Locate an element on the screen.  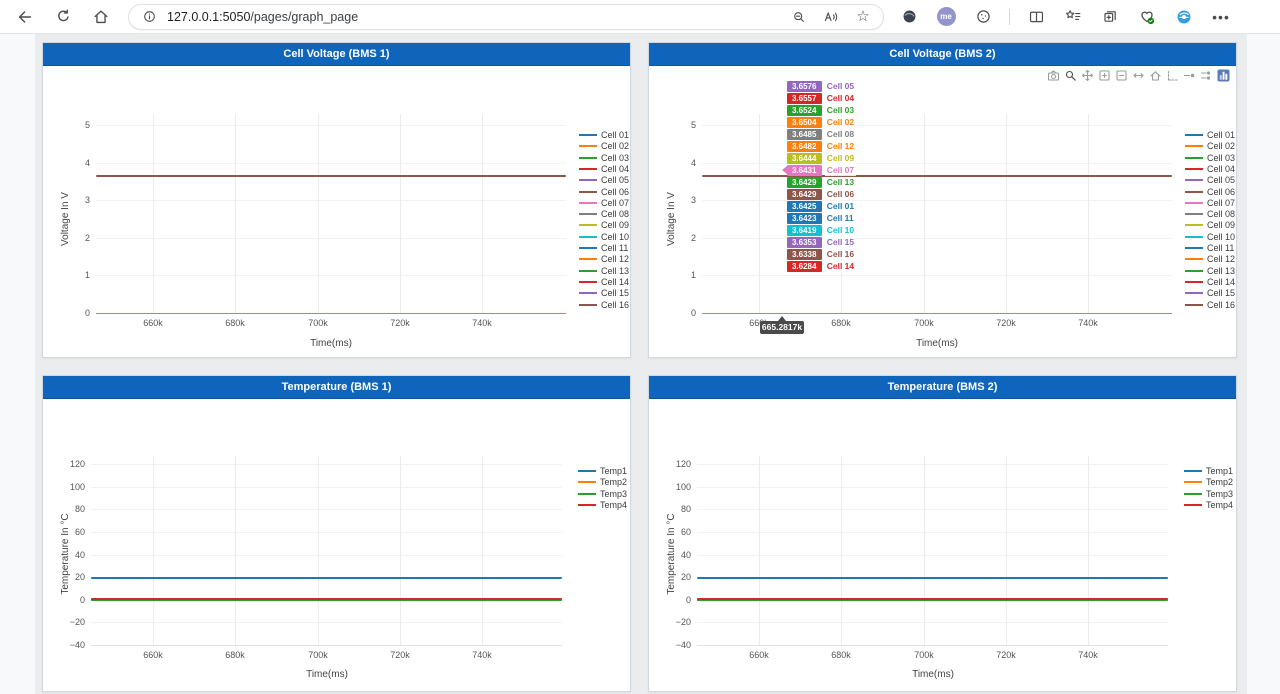
read-aloud-icon is located at coordinates (831, 17).